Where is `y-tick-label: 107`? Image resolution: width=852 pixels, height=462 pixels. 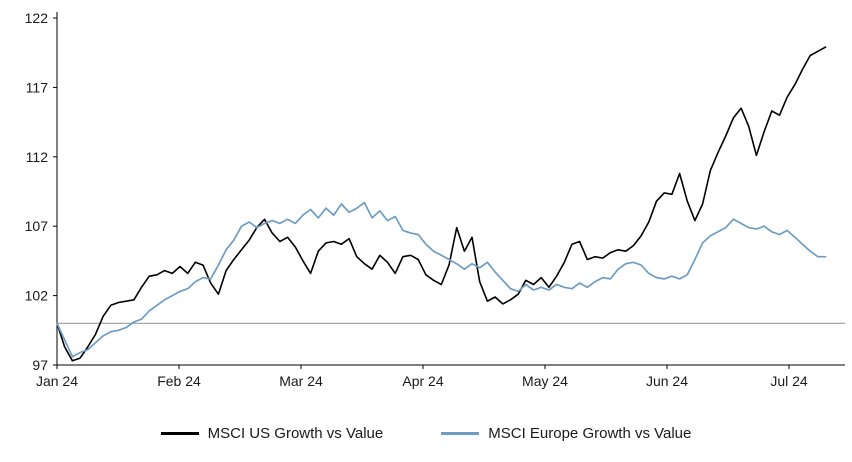
y-tick-label: 107 is located at coordinates (37, 226).